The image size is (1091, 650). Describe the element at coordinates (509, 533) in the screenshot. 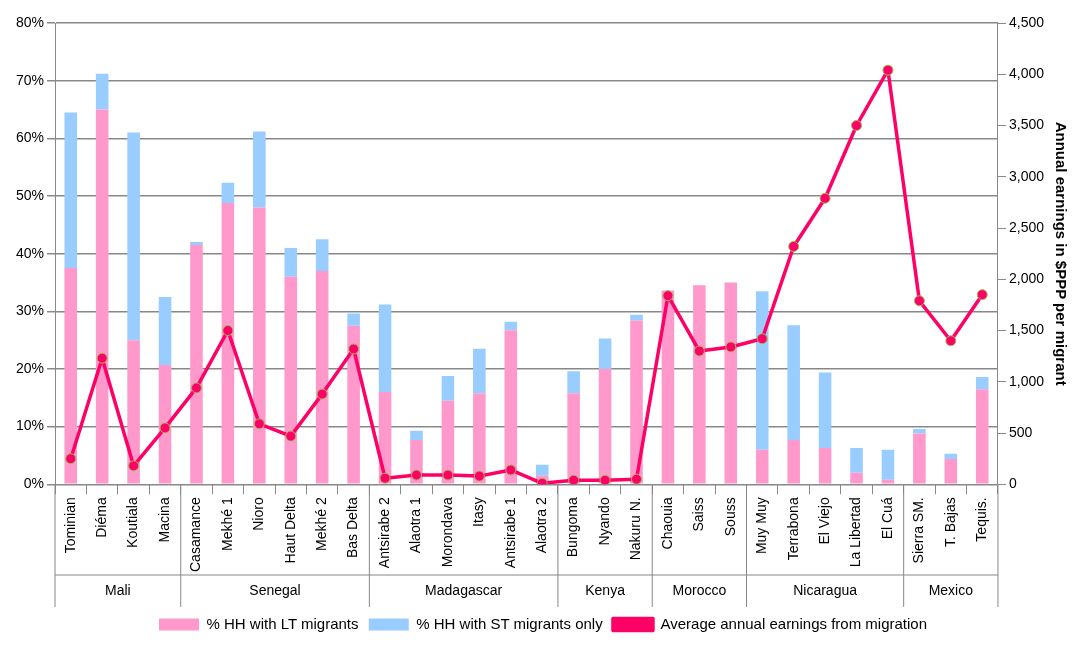

I see `x-tick-label: Antsirabe 1` at that location.